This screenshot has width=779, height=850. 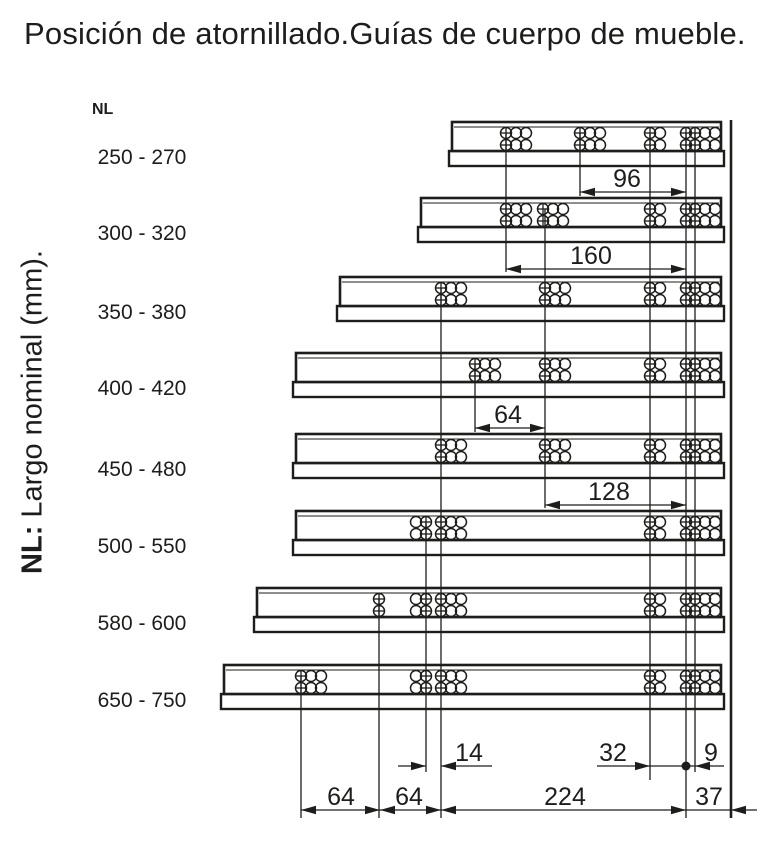 I want to click on dimension-64: 64, so click(x=410, y=799).